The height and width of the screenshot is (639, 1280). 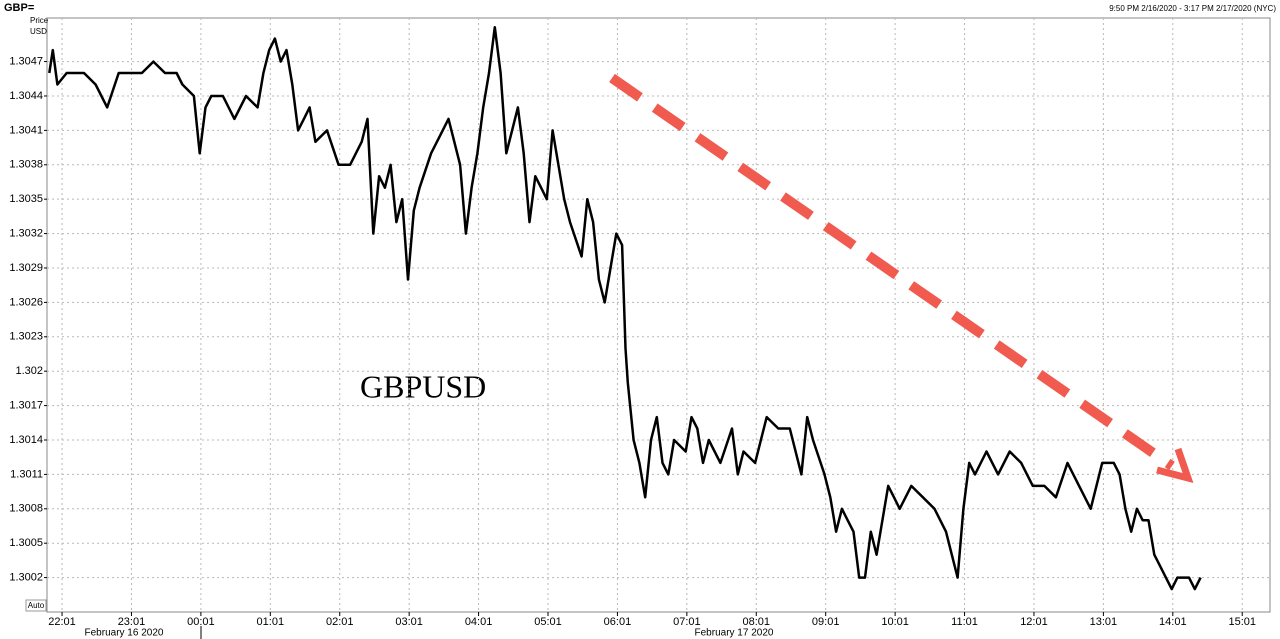 I want to click on x-tick-label: 07:01, so click(x=687, y=622).